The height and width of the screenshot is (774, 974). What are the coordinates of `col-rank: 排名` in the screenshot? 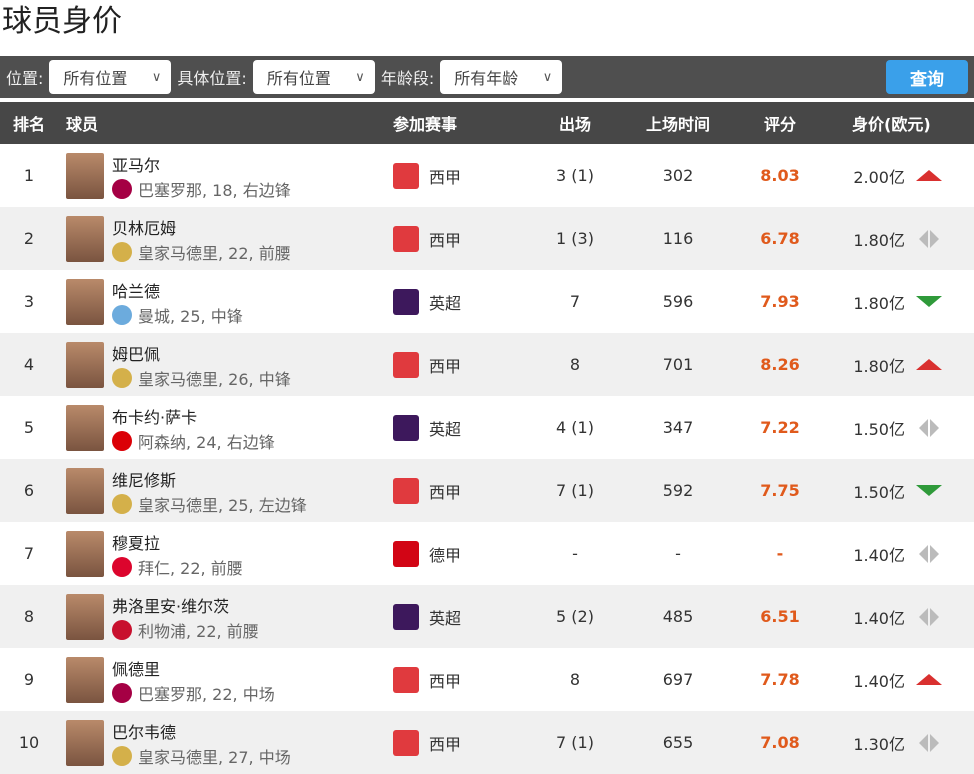 It's located at (28, 124).